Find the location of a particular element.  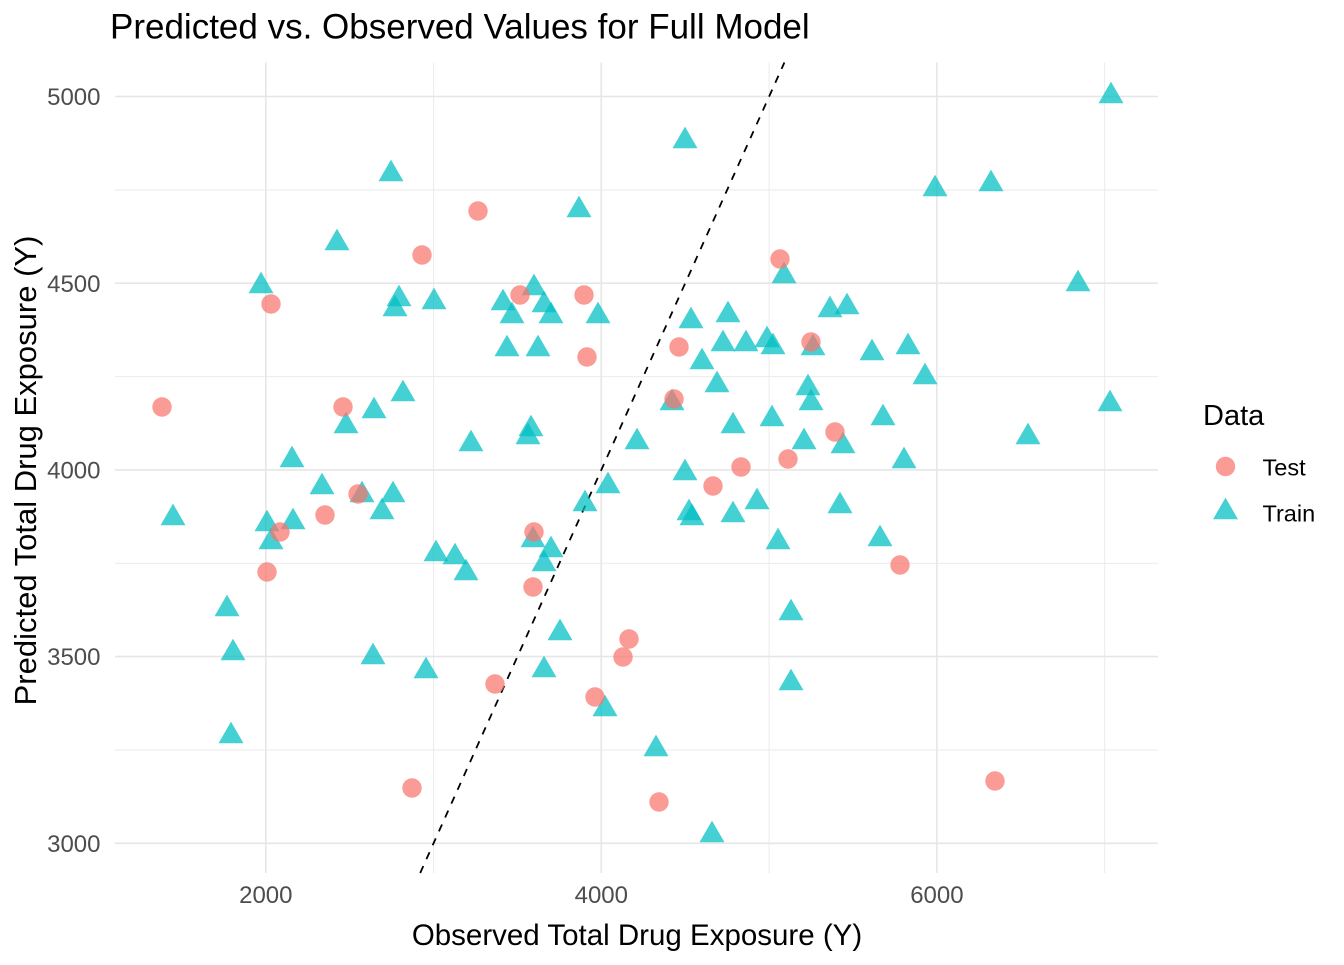

svg-text: 4500 is located at coordinates (73, 284).